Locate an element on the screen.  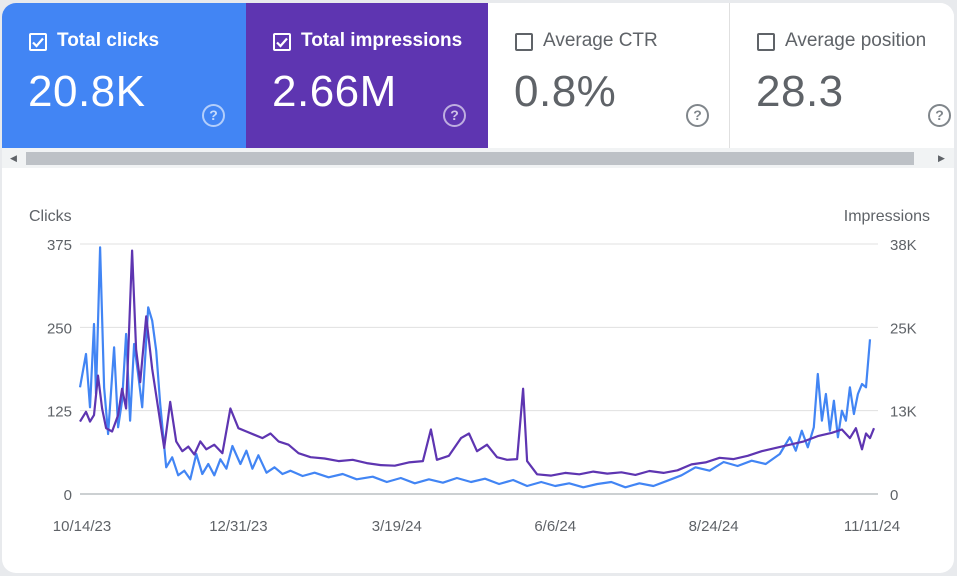
x-tick-label: 12/31/23 is located at coordinates (238, 526).